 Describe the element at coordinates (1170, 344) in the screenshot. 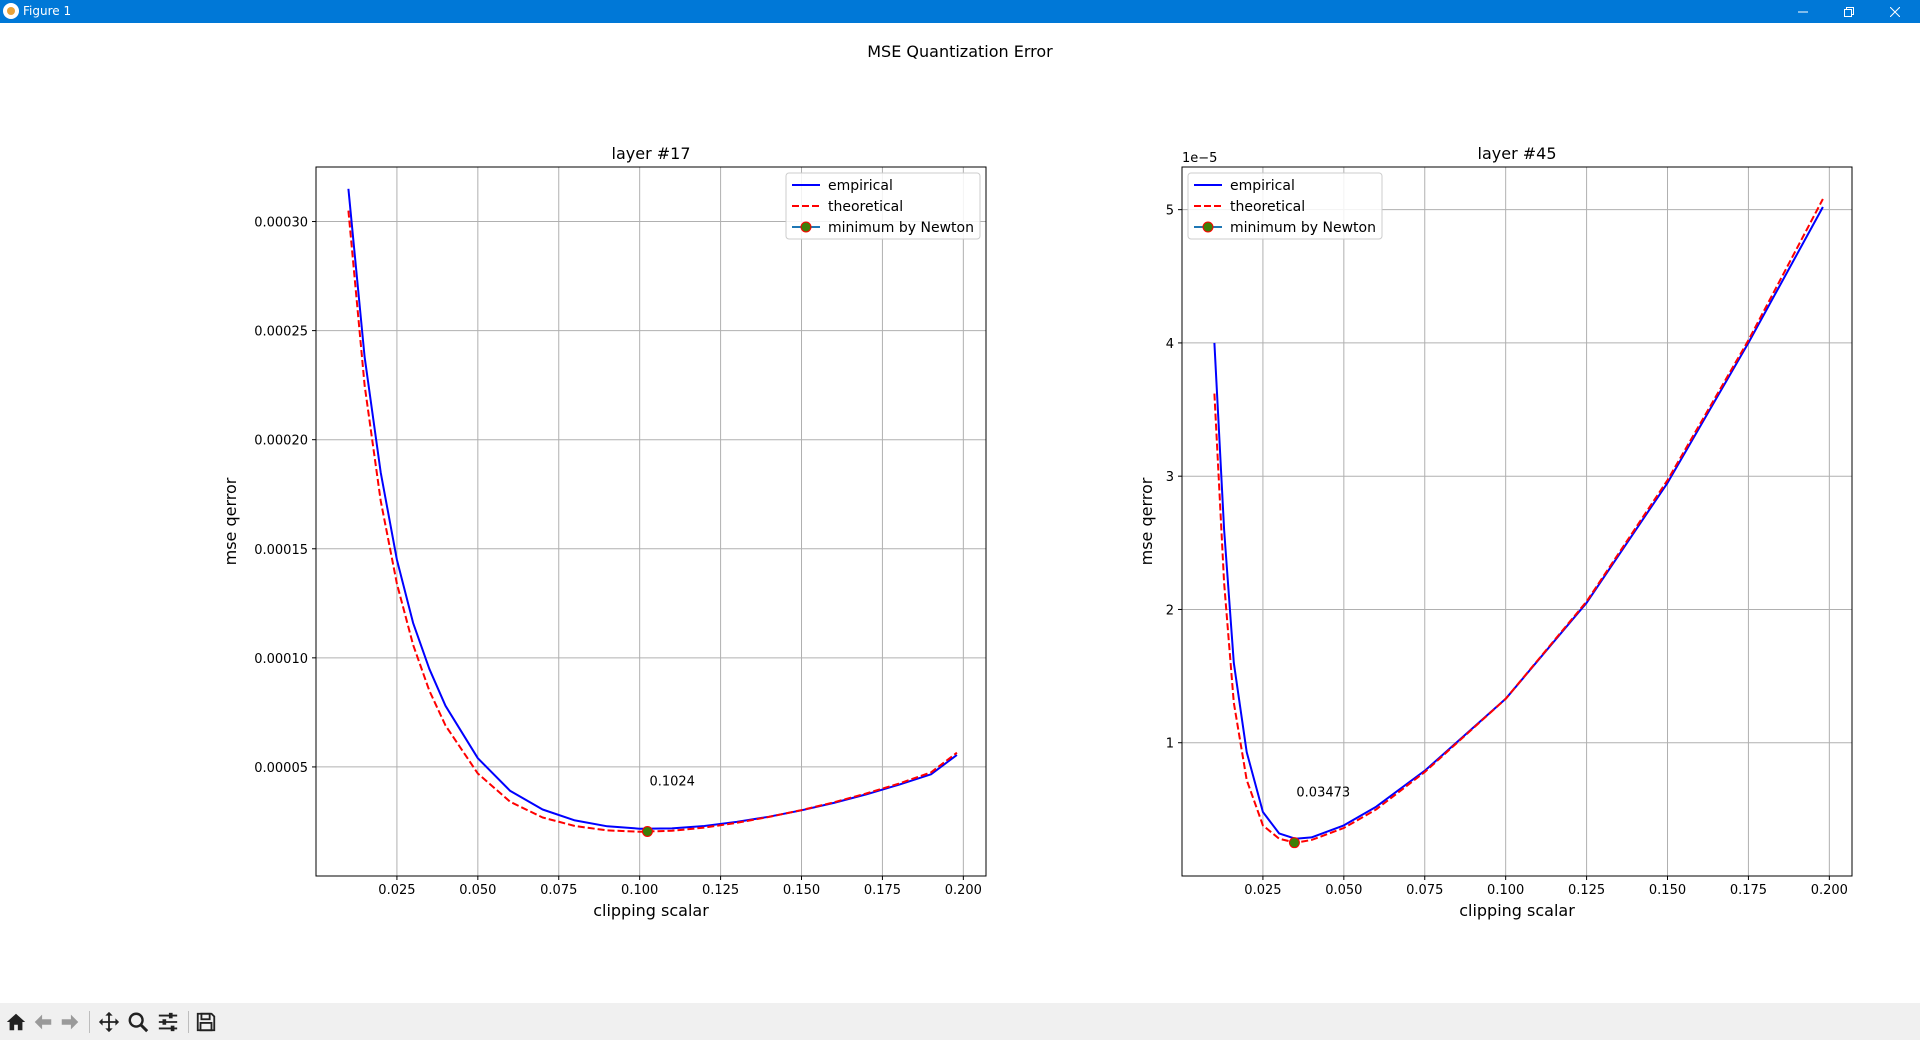

I see `y-tick-label: 4` at that location.